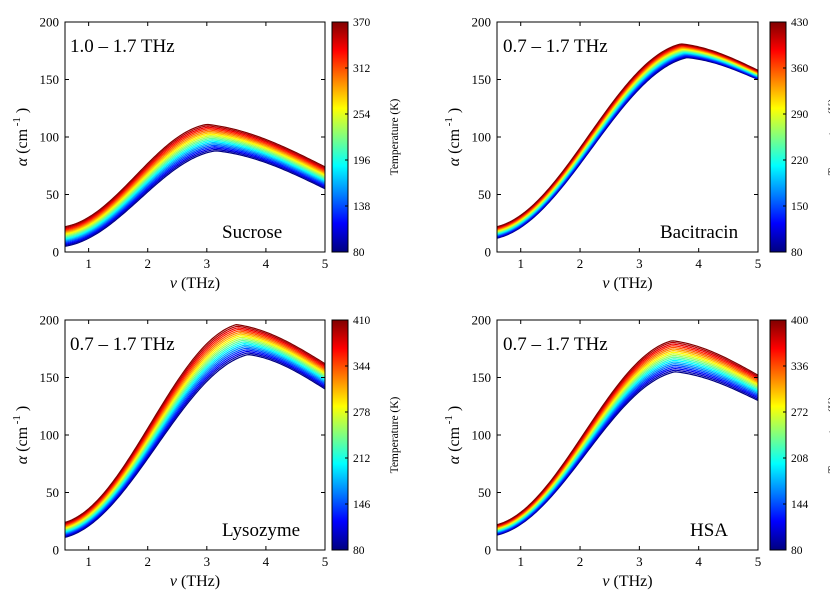  Describe the element at coordinates (50, 137) in the screenshot. I see `y-tick-label: 100` at that location.